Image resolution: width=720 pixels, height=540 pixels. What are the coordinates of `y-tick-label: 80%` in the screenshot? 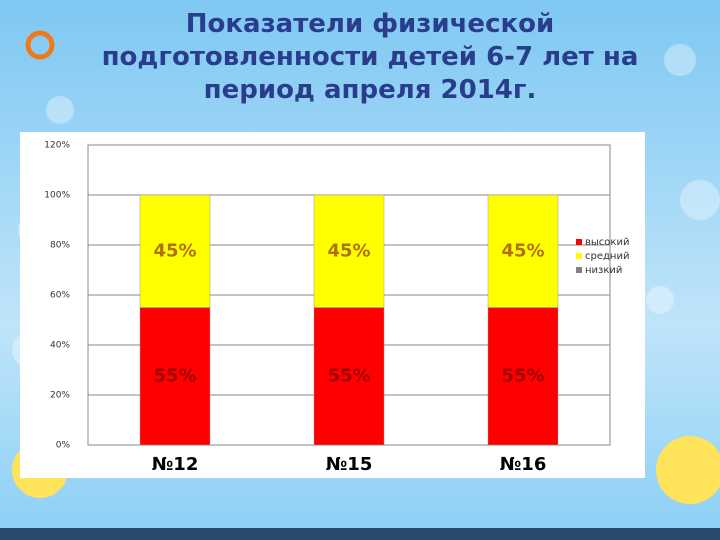 It's located at (60, 246).